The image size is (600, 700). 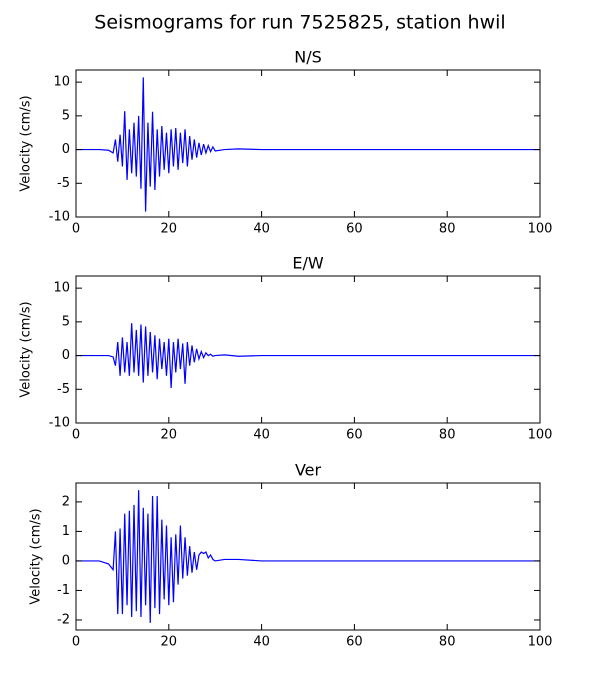 What do you see at coordinates (308, 470) in the screenshot?
I see `subplot-title: Ver` at bounding box center [308, 470].